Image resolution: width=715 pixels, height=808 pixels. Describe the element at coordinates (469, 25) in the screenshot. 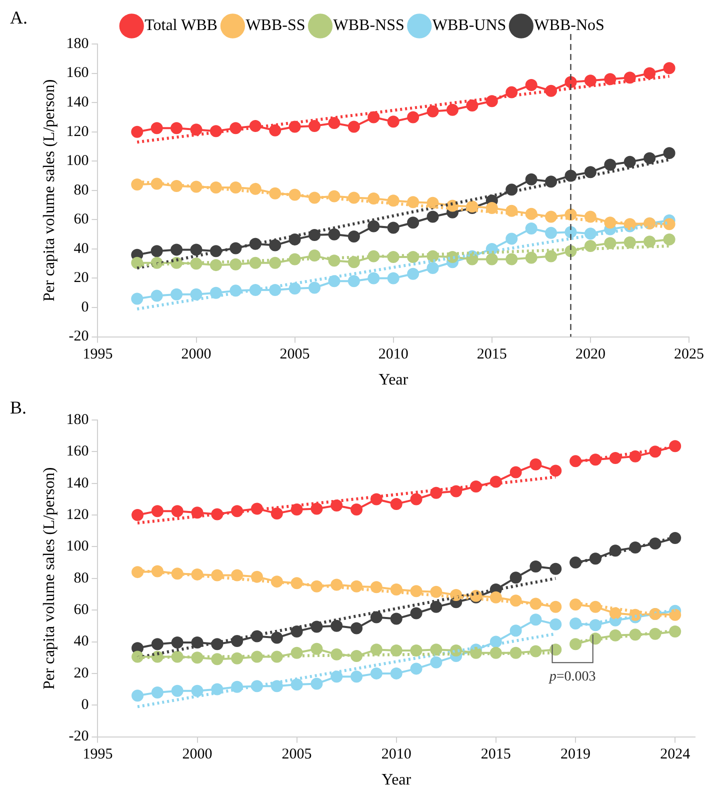

I see `legend-label: WBB-UNS` at that location.